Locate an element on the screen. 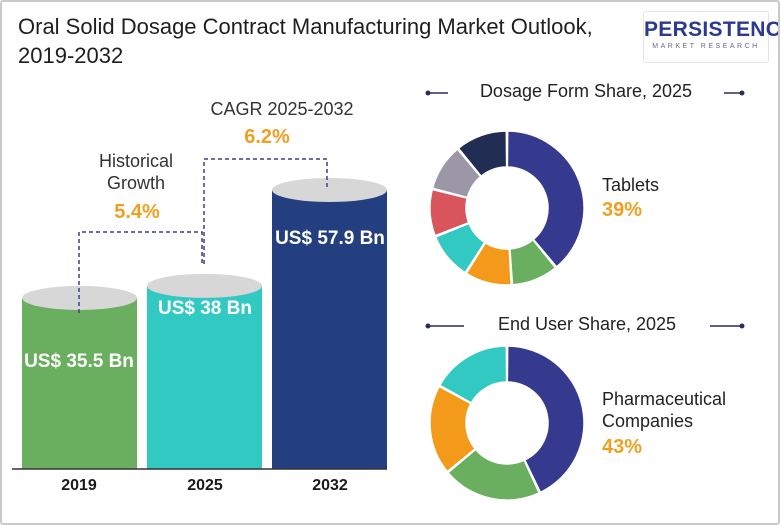 The width and height of the screenshot is (780, 525). bar-2032 is located at coordinates (329, 323).